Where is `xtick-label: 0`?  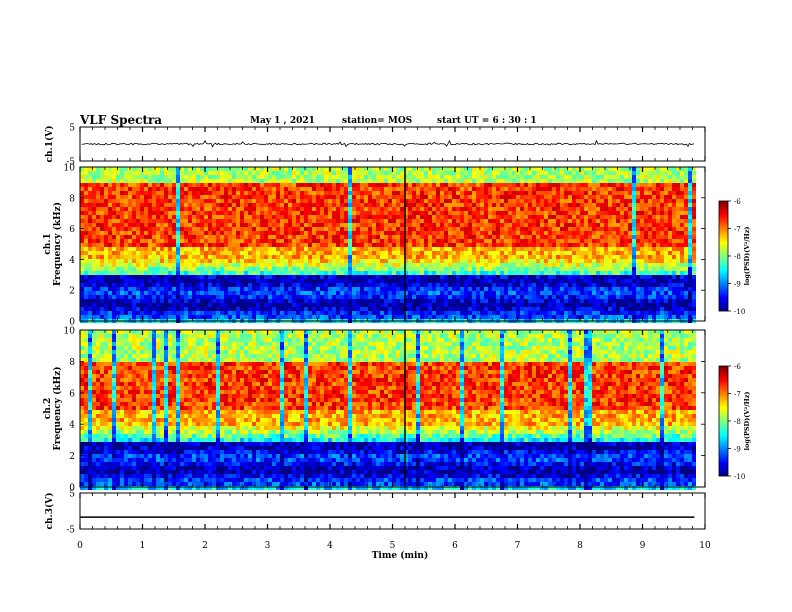 xtick-label: 0 is located at coordinates (80, 546).